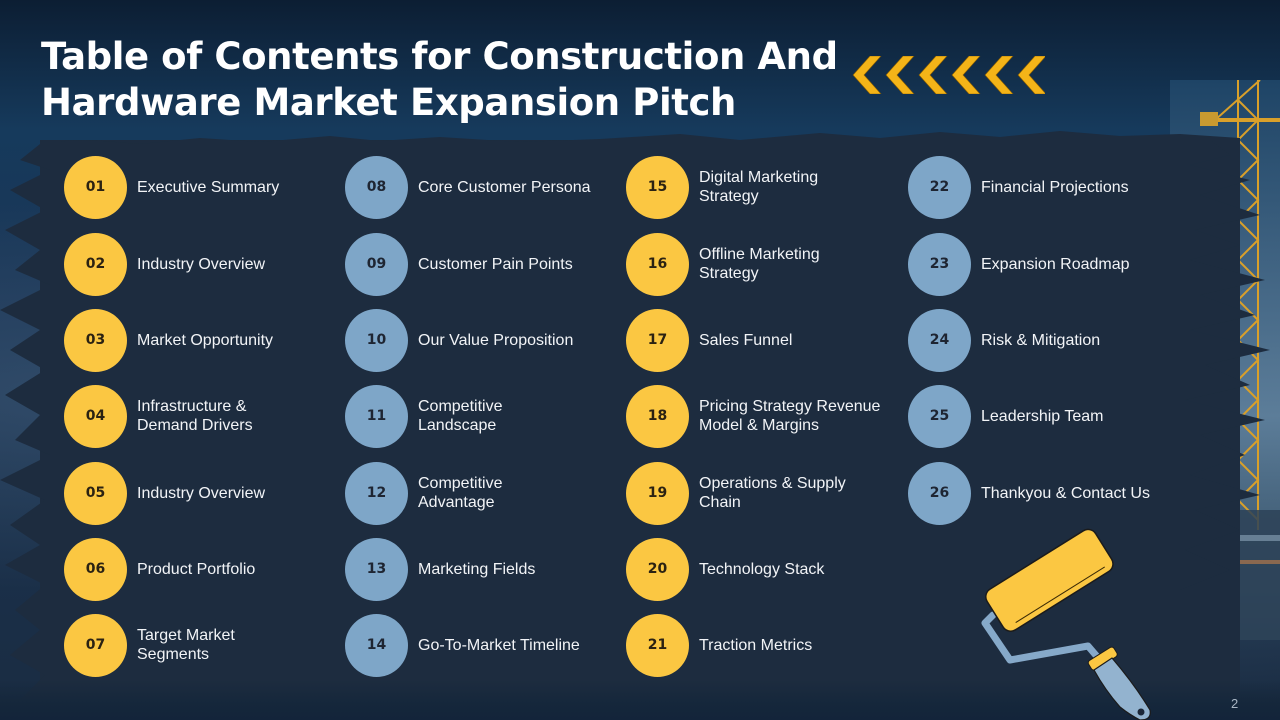 The height and width of the screenshot is (720, 1280). Describe the element at coordinates (186, 645) in the screenshot. I see `toc-label: Target Market Segments` at that location.